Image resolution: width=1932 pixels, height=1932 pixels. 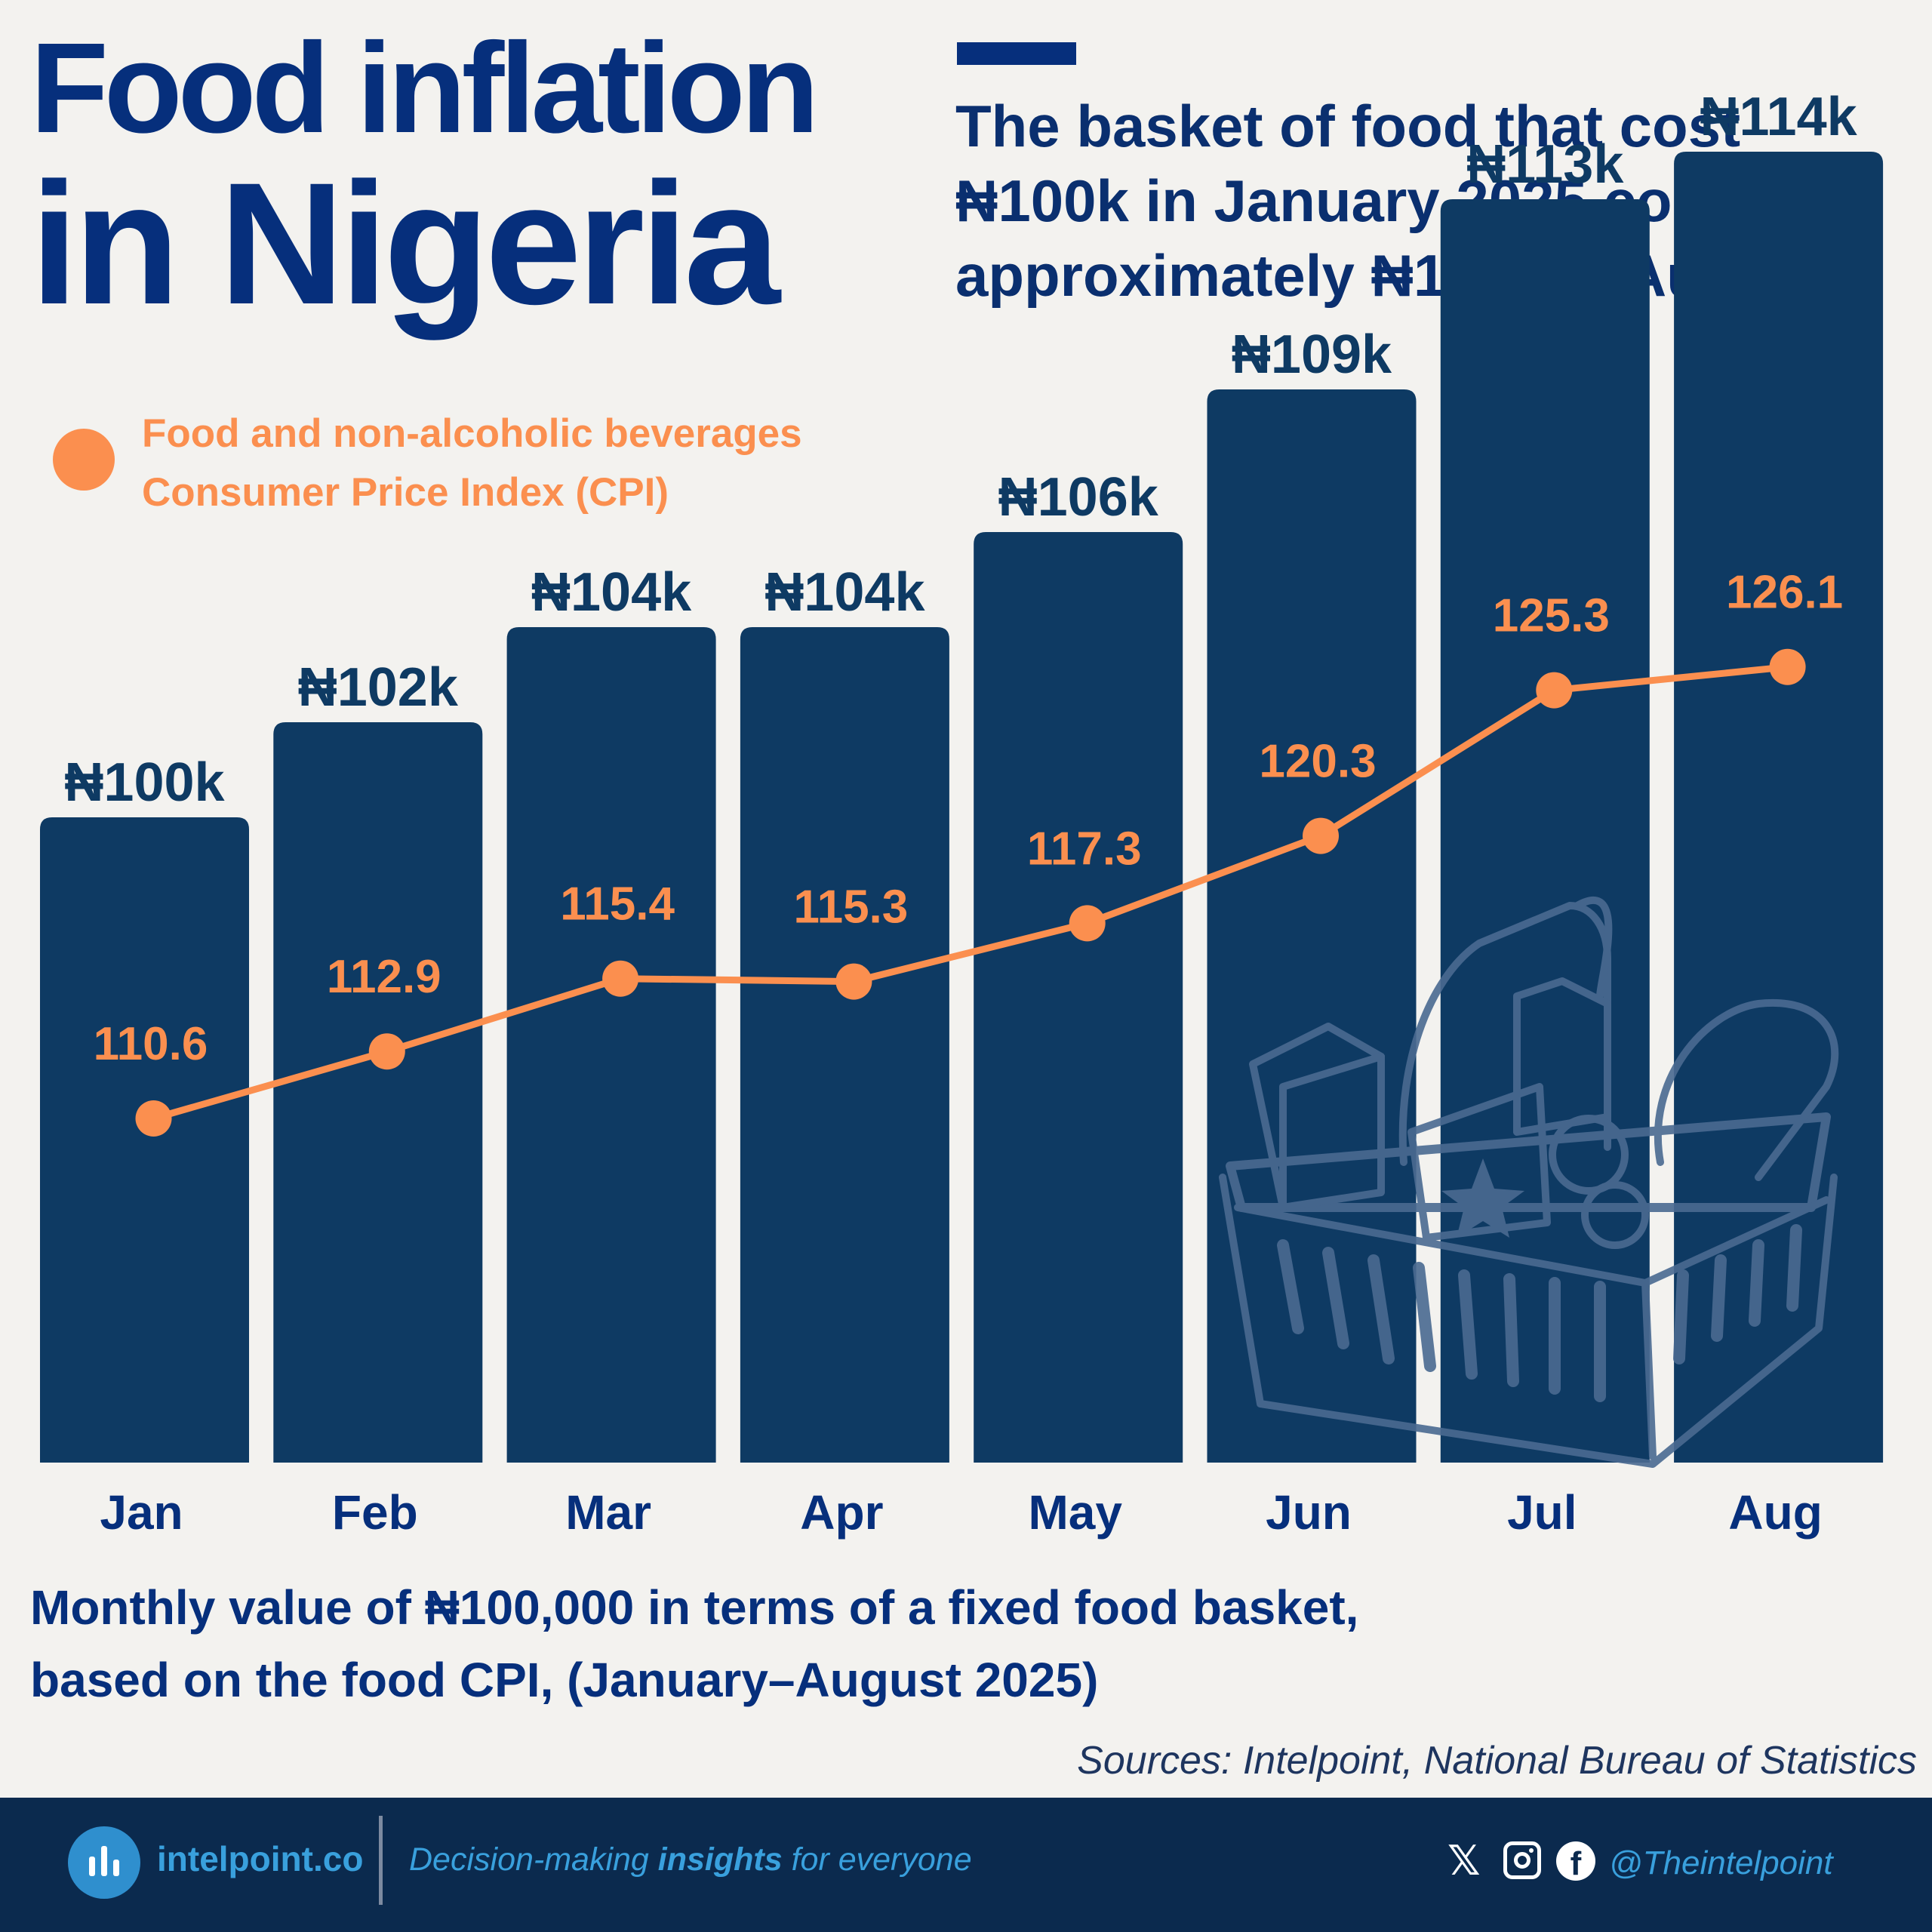 I want to click on cpi-value-label: 115.4, so click(x=617, y=904).